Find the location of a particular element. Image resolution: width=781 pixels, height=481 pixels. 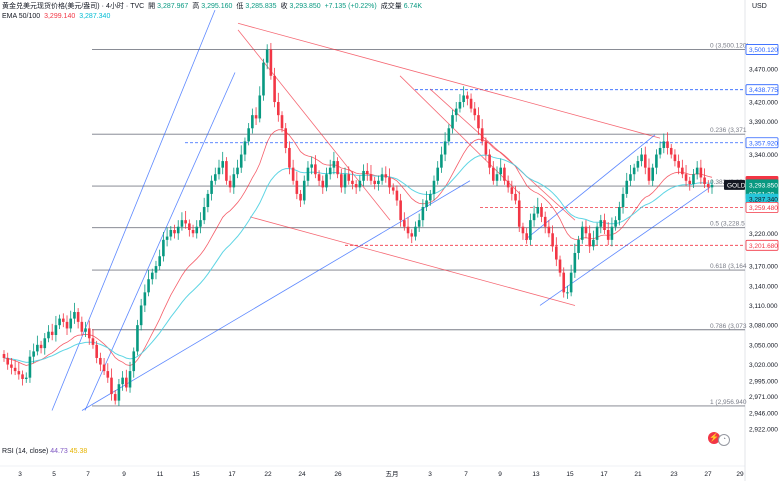

ema-legend: EMA 50/100 3,299.140 3,287.340 is located at coordinates (57, 16).